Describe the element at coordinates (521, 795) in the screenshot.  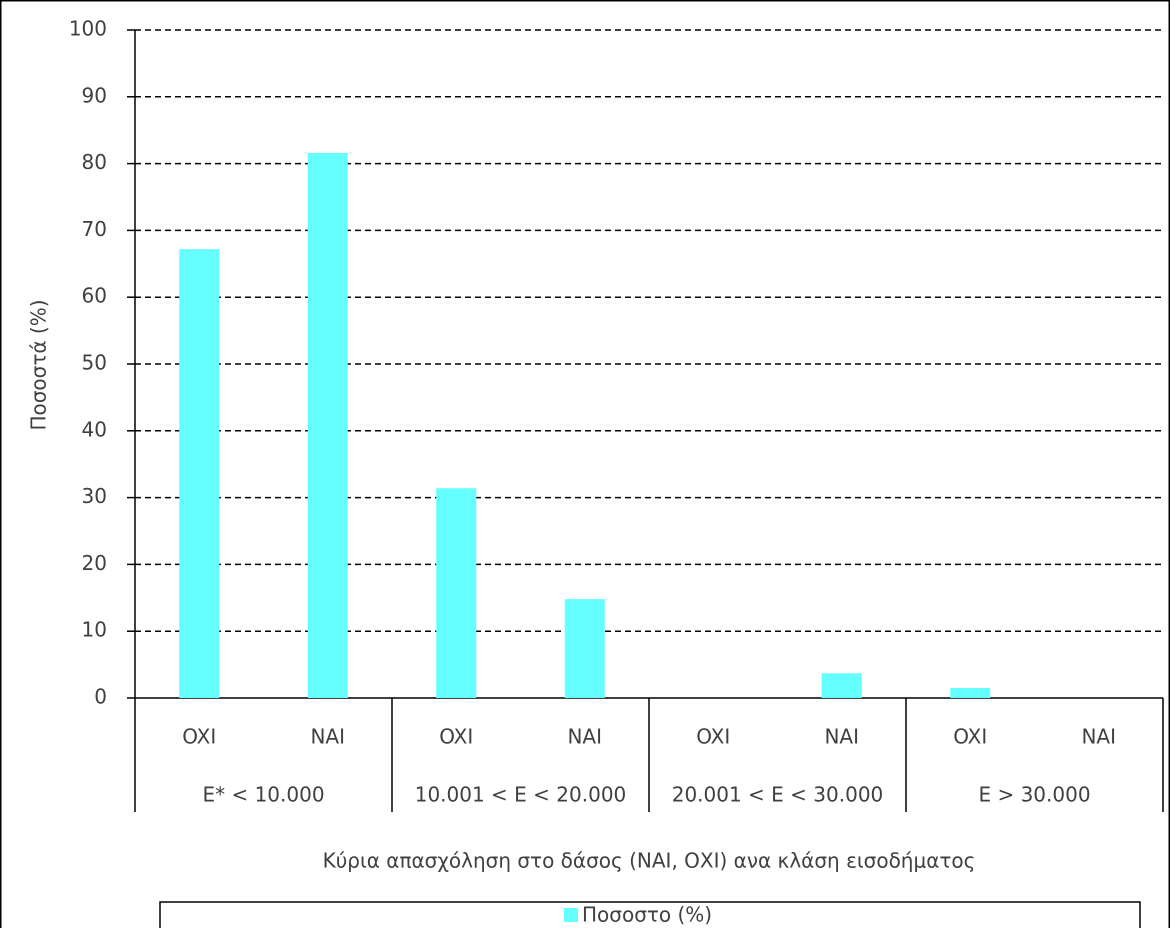
I see `group-label: 10.001 < E < 20.000` at that location.